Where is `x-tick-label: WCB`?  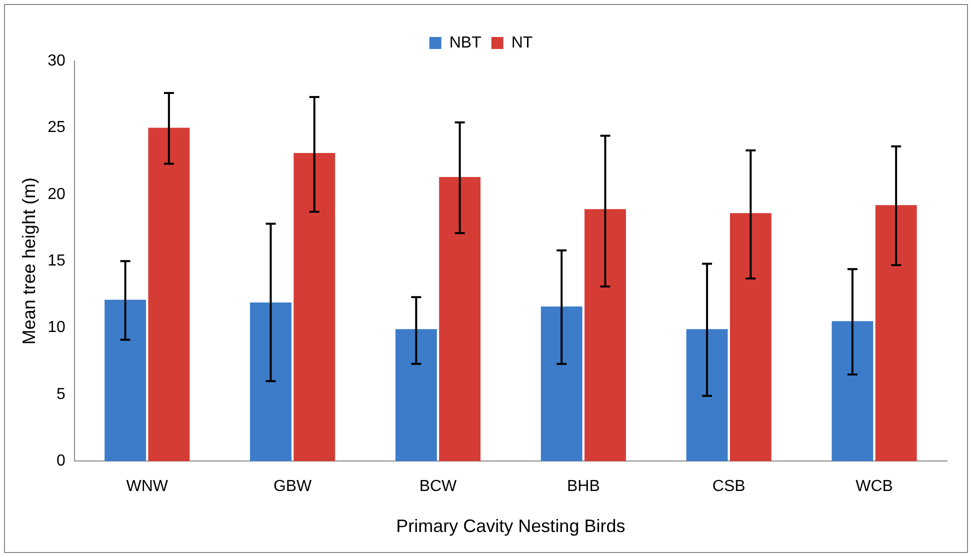 x-tick-label: WCB is located at coordinates (874, 487).